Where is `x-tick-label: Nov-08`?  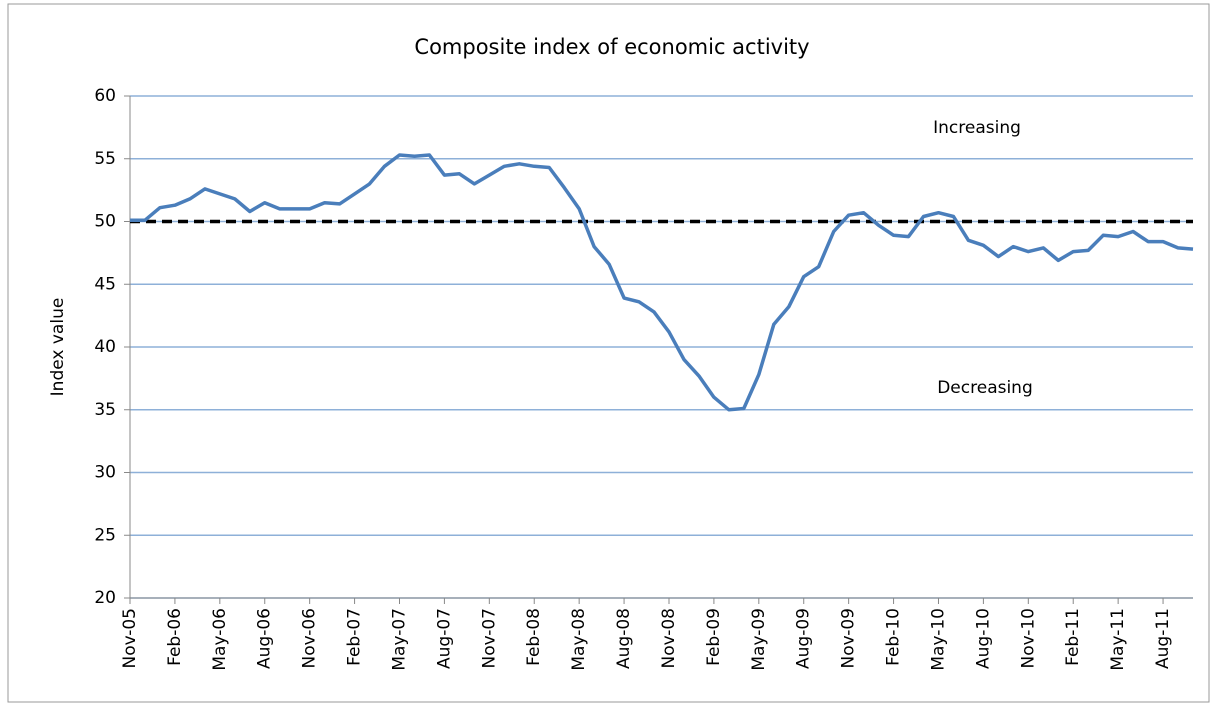
x-tick-label: Nov-08 is located at coordinates (669, 638).